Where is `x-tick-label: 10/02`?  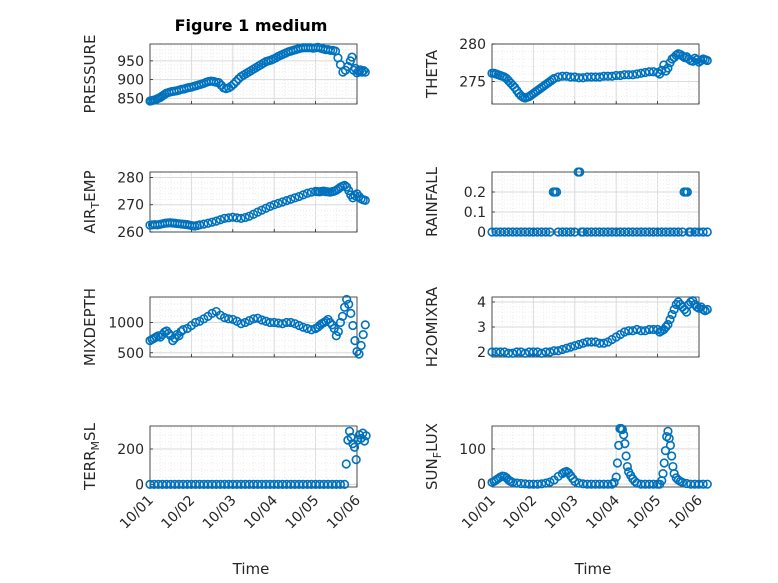 x-tick-label: 10/02 is located at coordinates (178, 513).